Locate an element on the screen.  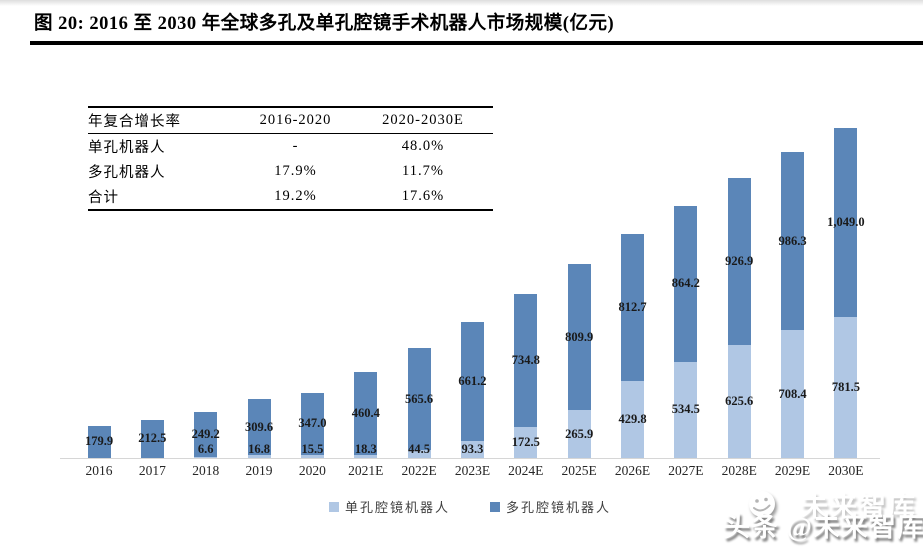
x-axis-label: 2019 is located at coordinates (259, 470).